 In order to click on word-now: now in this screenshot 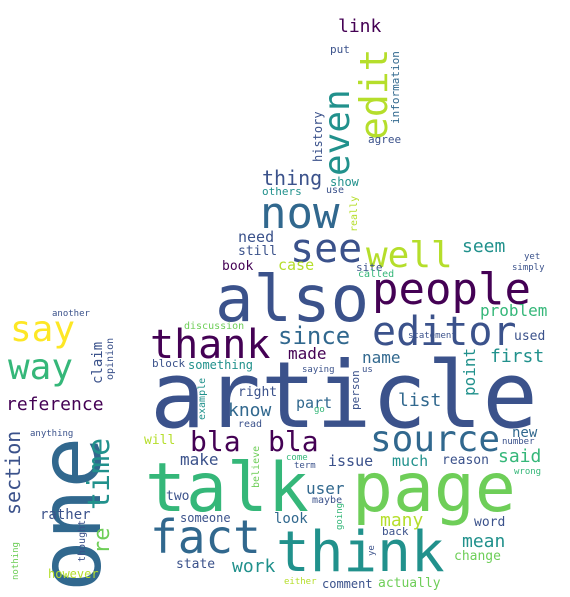, I will do `click(300, 213)`.